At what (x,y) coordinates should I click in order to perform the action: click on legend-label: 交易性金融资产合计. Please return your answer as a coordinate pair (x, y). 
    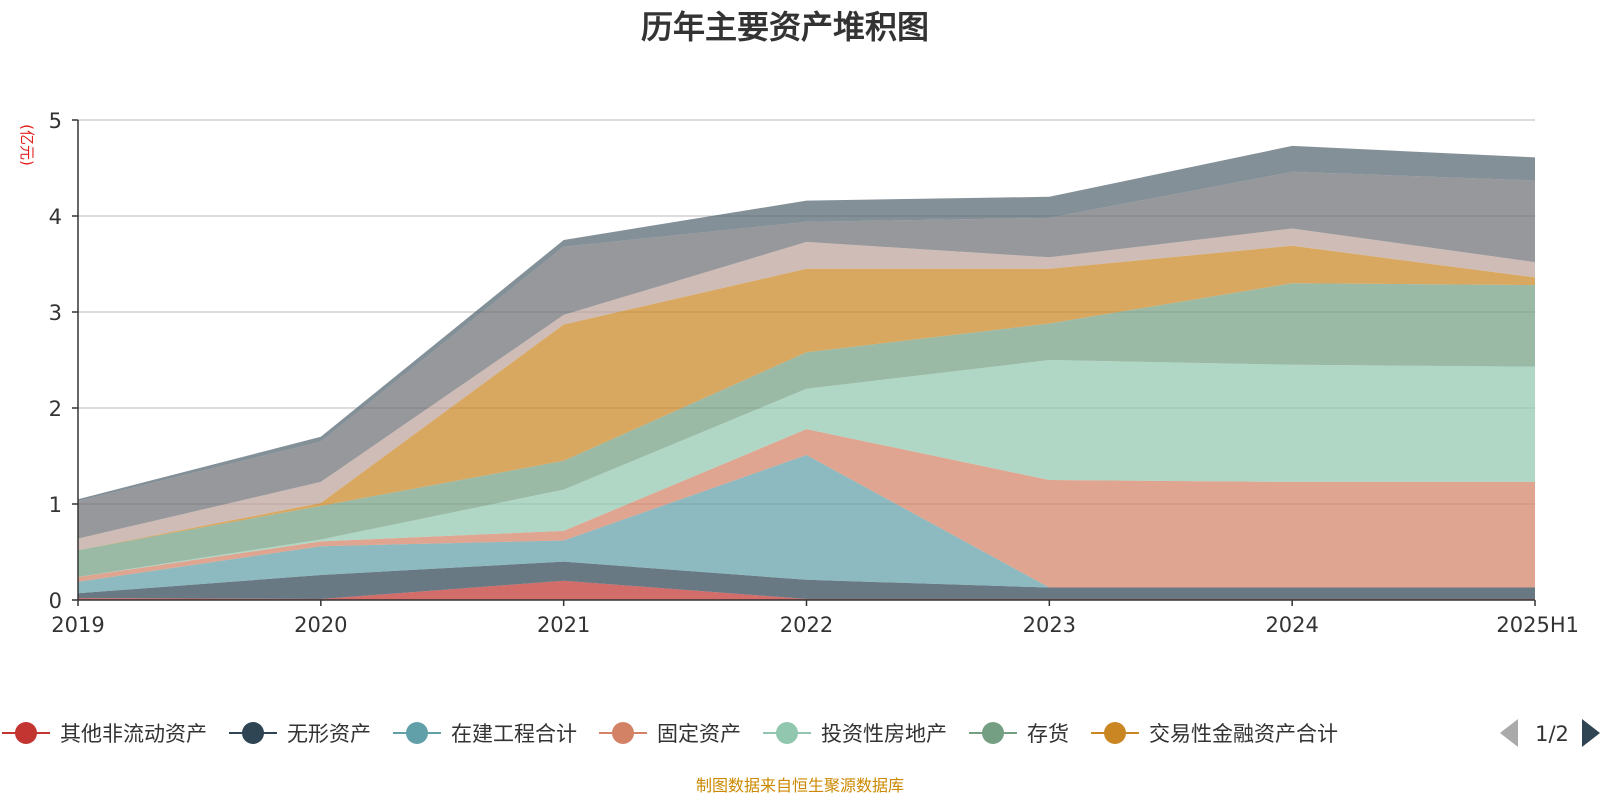
    Looking at the image, I should click on (1243, 734).